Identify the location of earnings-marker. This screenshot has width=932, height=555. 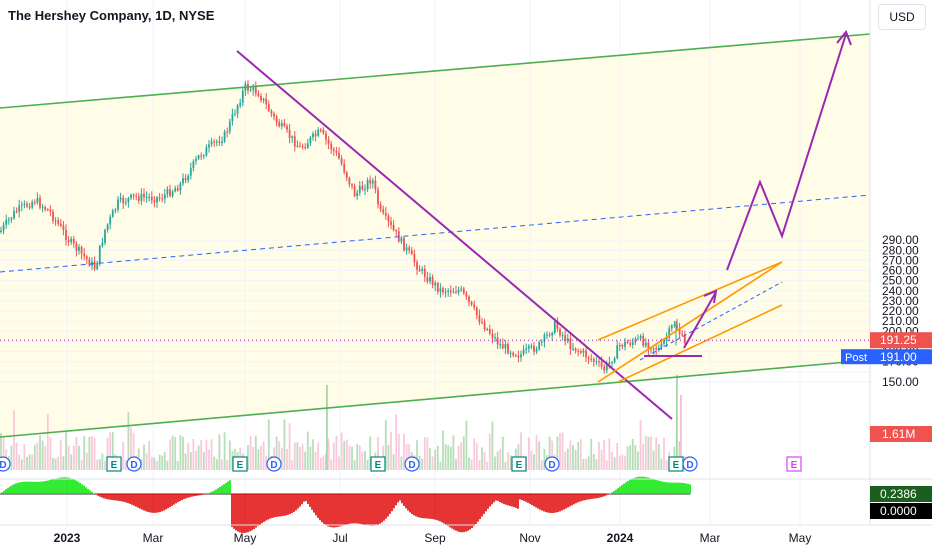
(794, 464).